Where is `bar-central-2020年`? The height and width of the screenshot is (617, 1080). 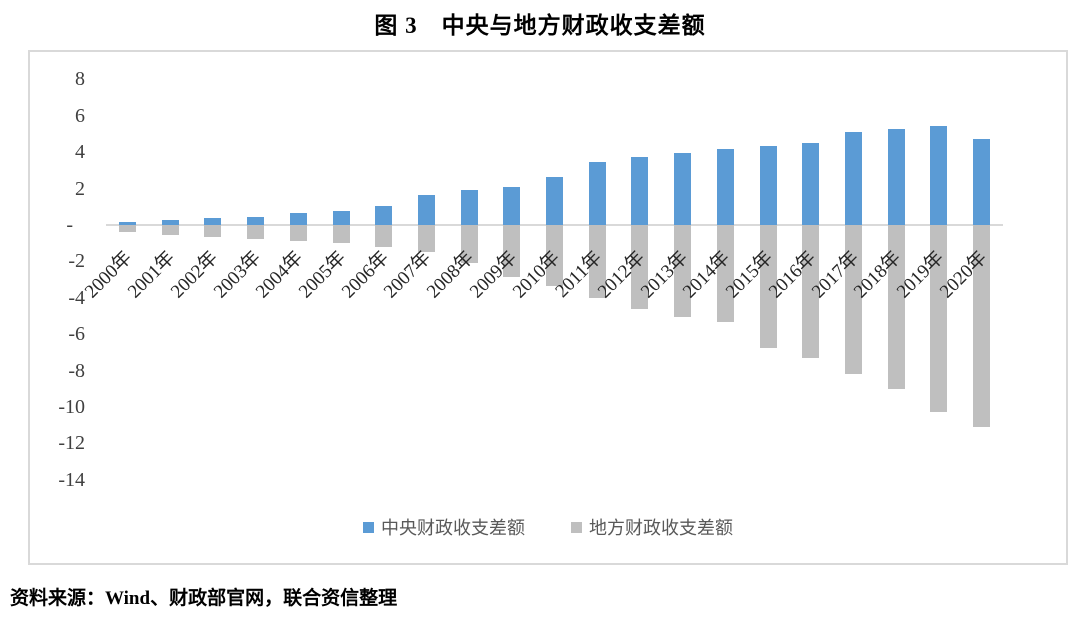 bar-central-2020年 is located at coordinates (982, 182).